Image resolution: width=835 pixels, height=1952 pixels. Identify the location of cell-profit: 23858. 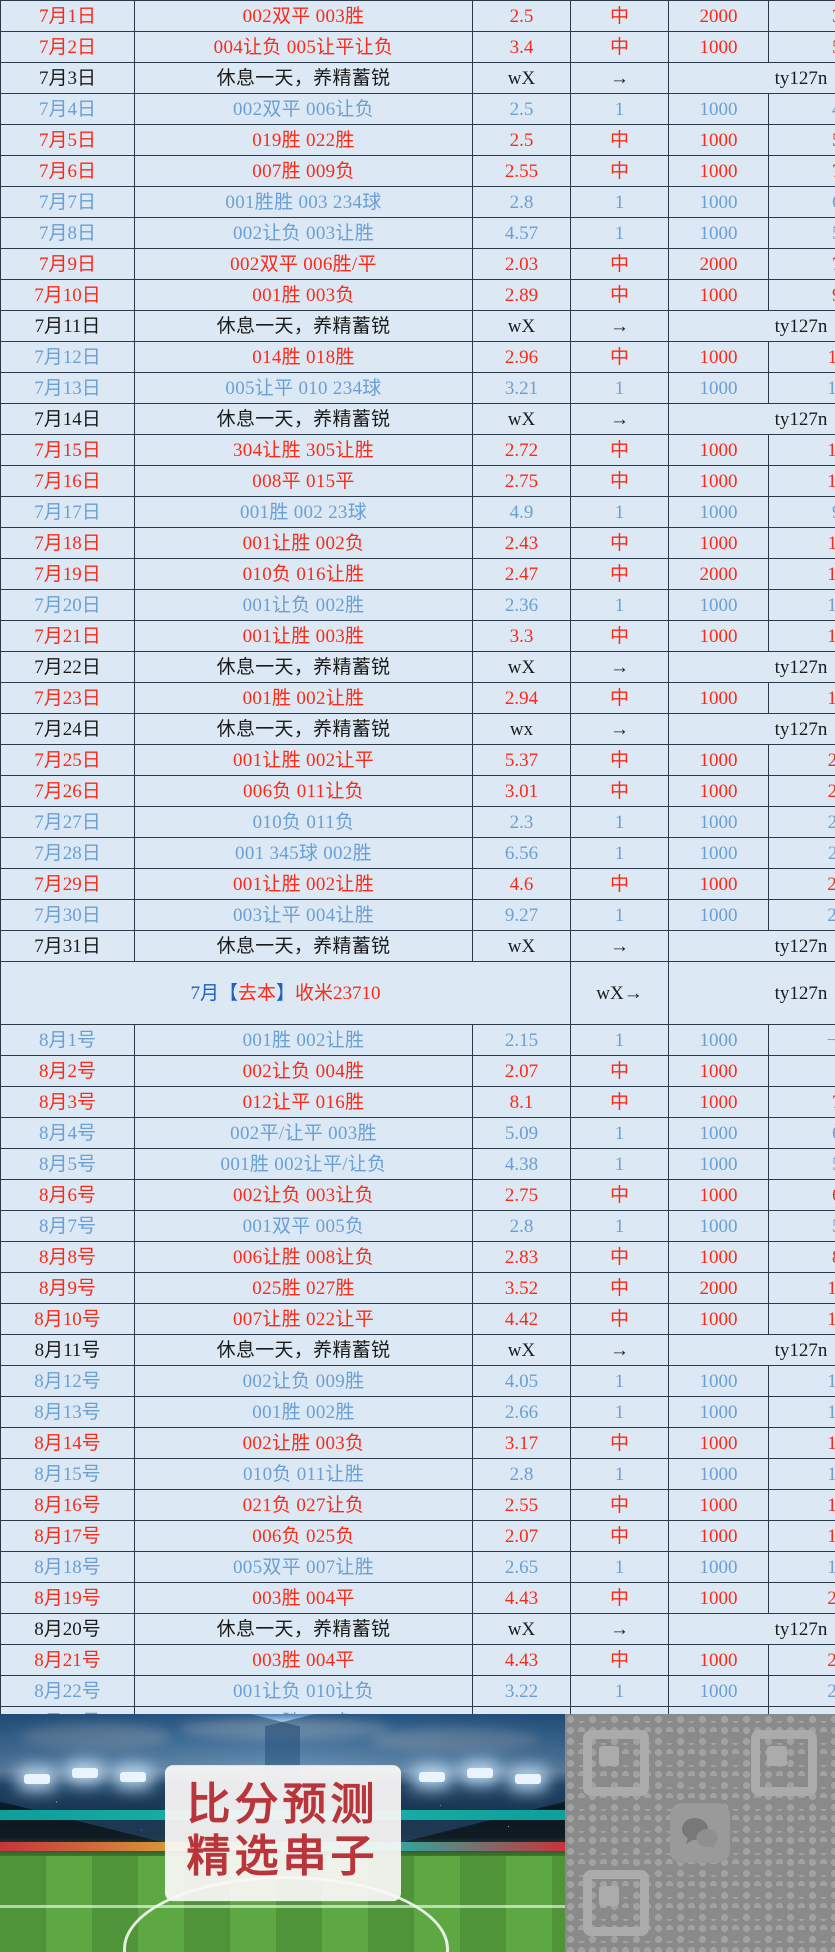
(801, 1691).